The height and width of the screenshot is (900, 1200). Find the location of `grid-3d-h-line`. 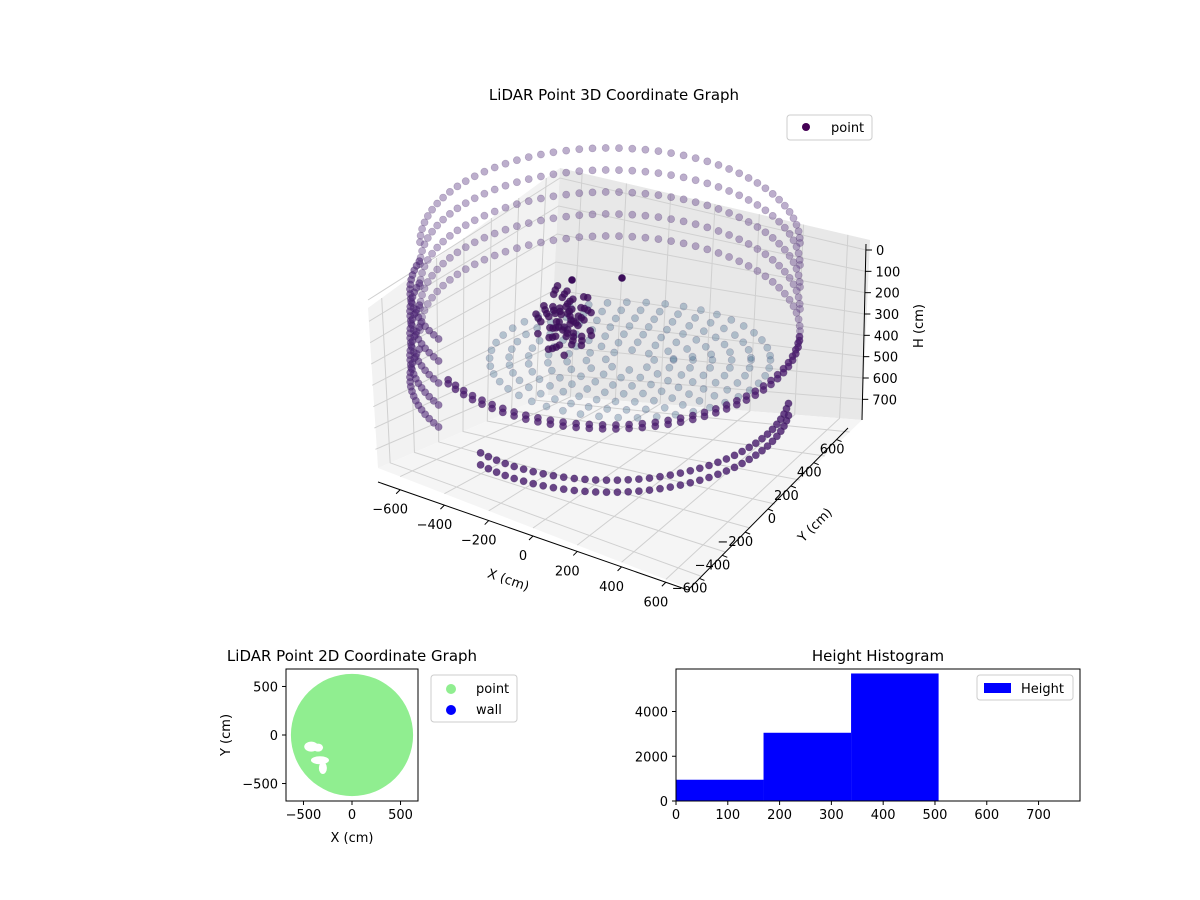

grid-3d-h-line is located at coordinates (617, 313).